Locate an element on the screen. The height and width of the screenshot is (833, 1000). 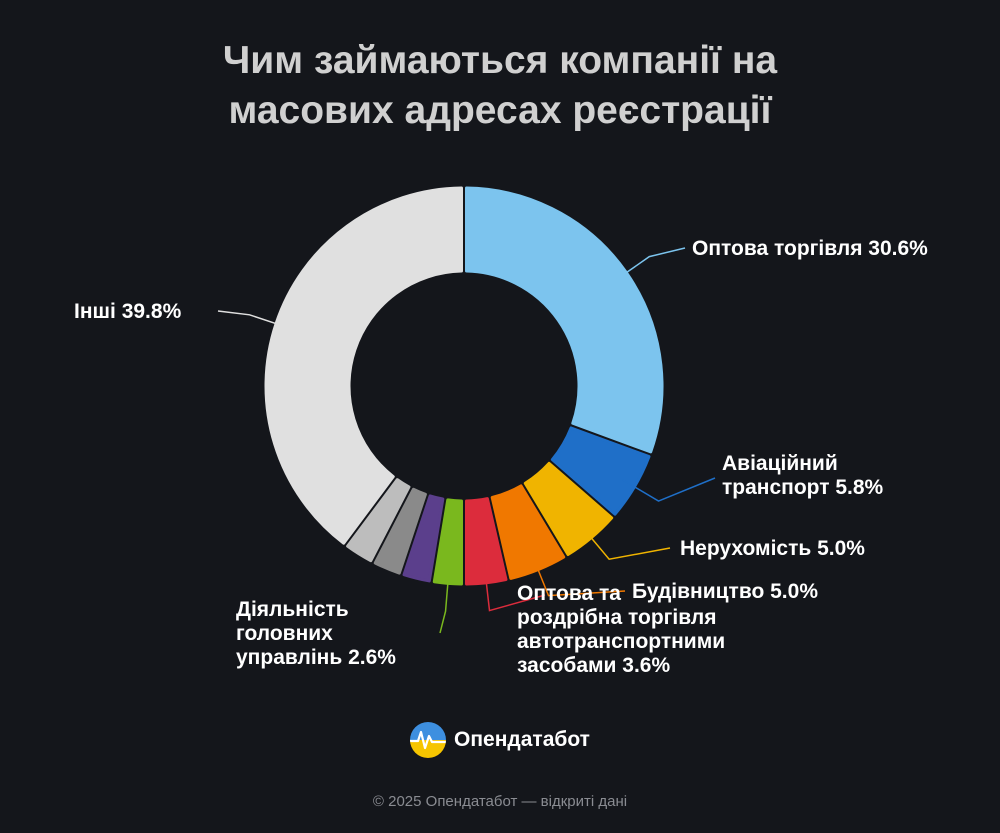
brand: Опендатабот is located at coordinates (500, 740).